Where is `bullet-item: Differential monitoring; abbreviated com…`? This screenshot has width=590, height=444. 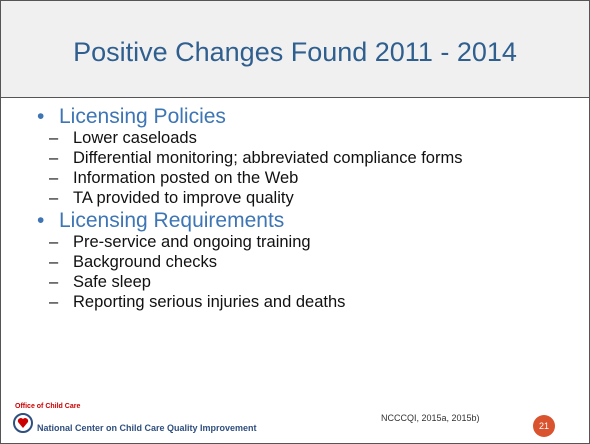
bullet-item: Differential monitoring; abbreviated com… is located at coordinates (307, 158).